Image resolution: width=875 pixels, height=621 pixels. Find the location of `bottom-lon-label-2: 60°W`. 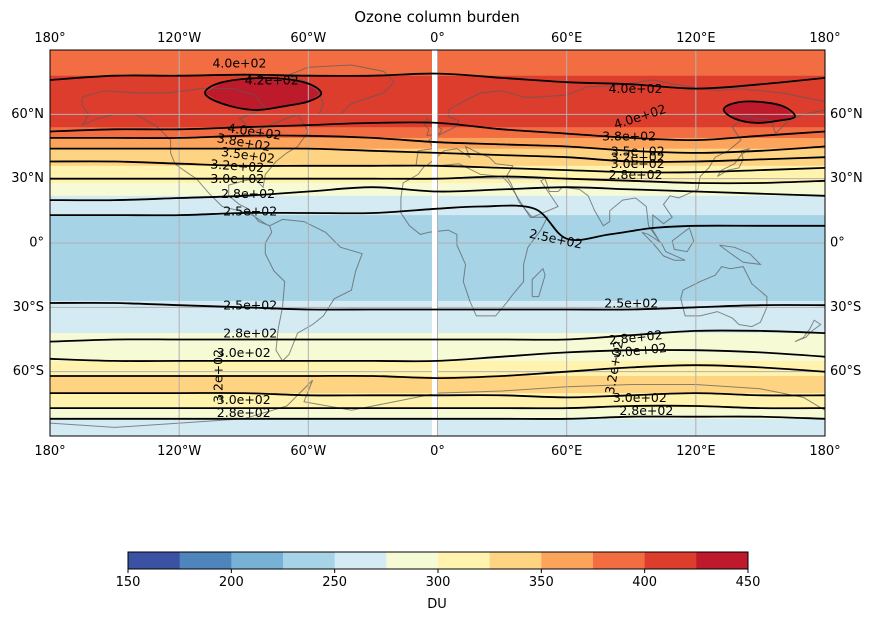

bottom-lon-label-2: 60°W is located at coordinates (308, 451).